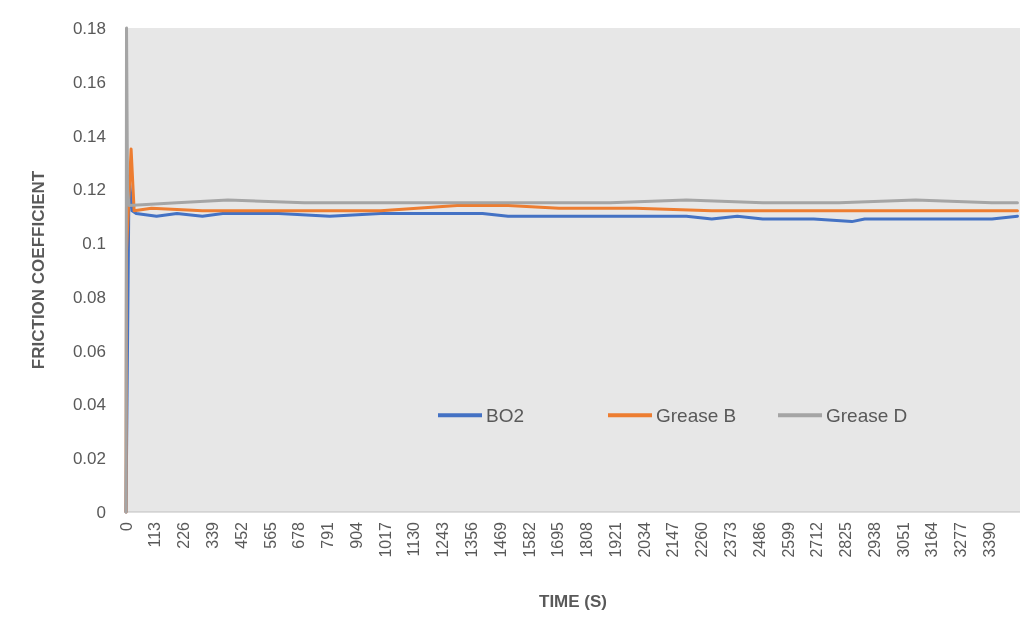  I want to click on x-tick-label: 3277, so click(961, 539).